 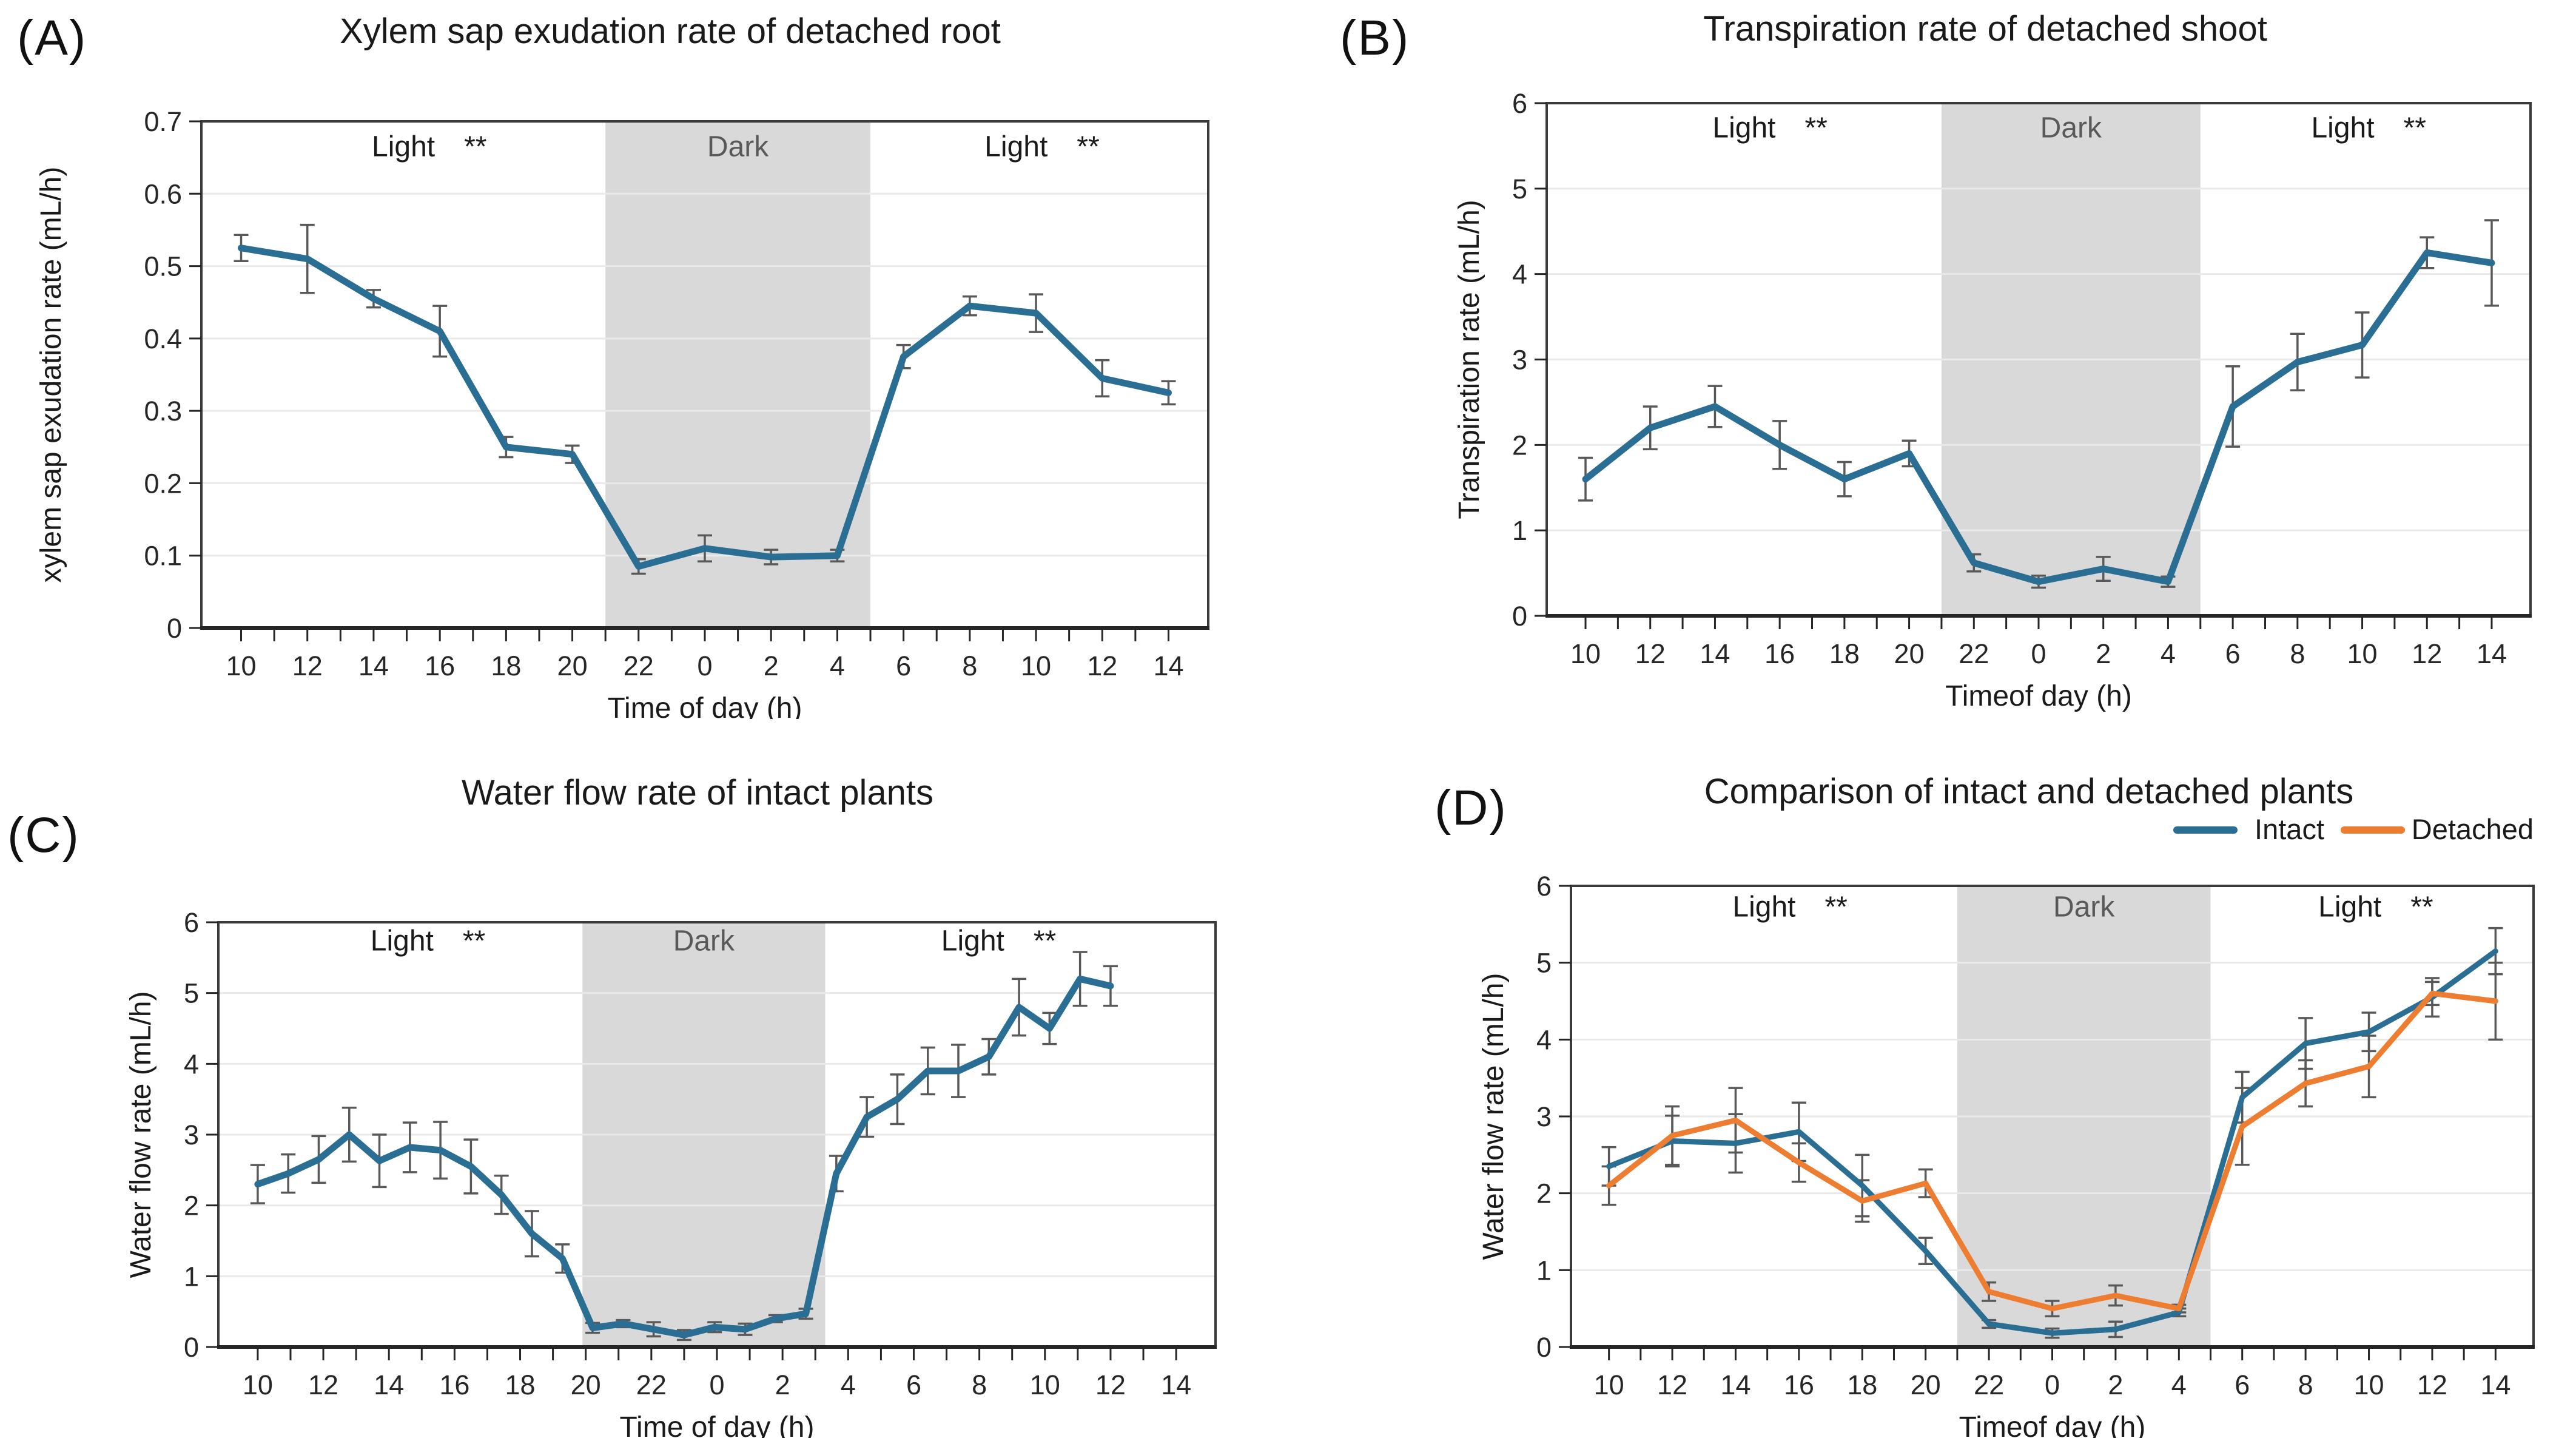 I want to click on series-line-intact-plants, so click(x=684, y=1156).